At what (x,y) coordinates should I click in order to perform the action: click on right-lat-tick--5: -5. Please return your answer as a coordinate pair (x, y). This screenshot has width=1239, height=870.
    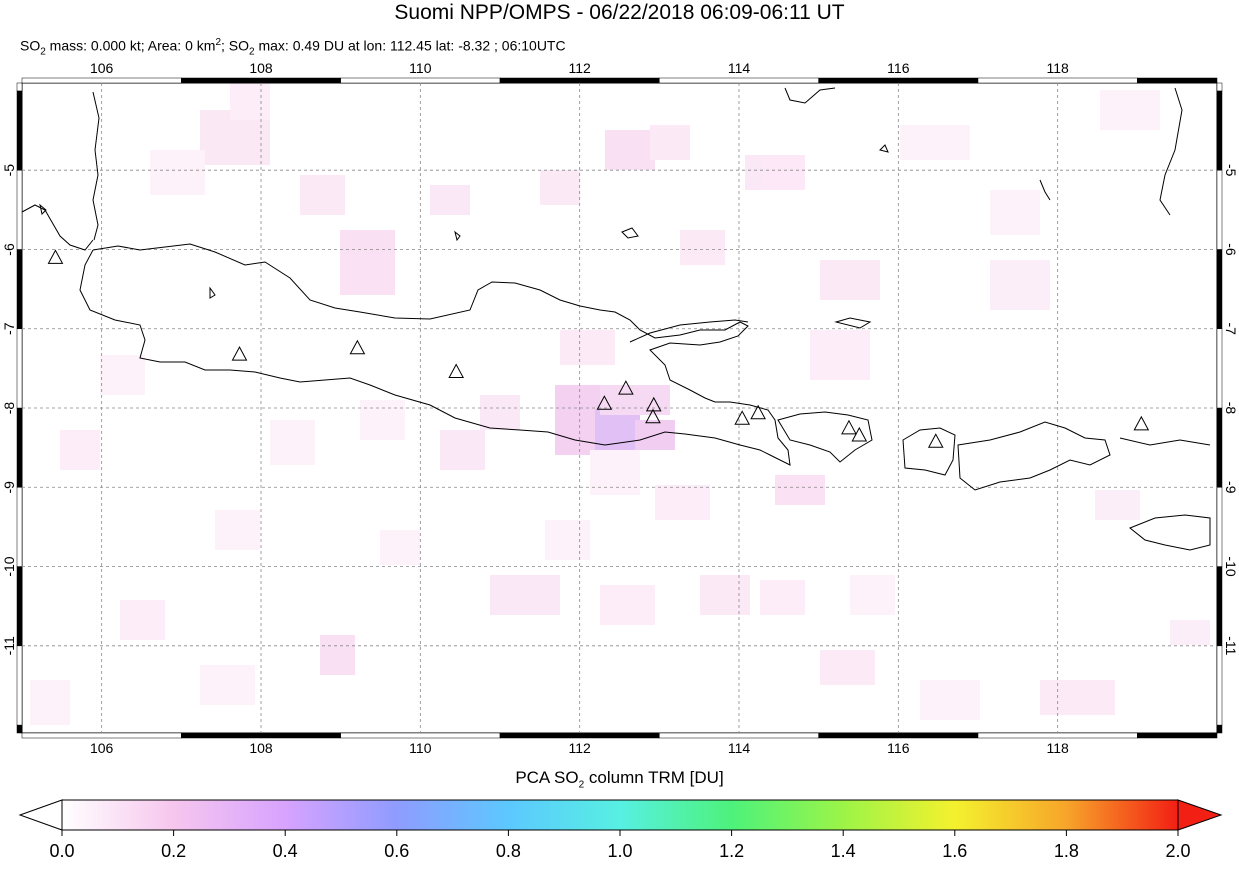
    Looking at the image, I should click on (1231, 170).